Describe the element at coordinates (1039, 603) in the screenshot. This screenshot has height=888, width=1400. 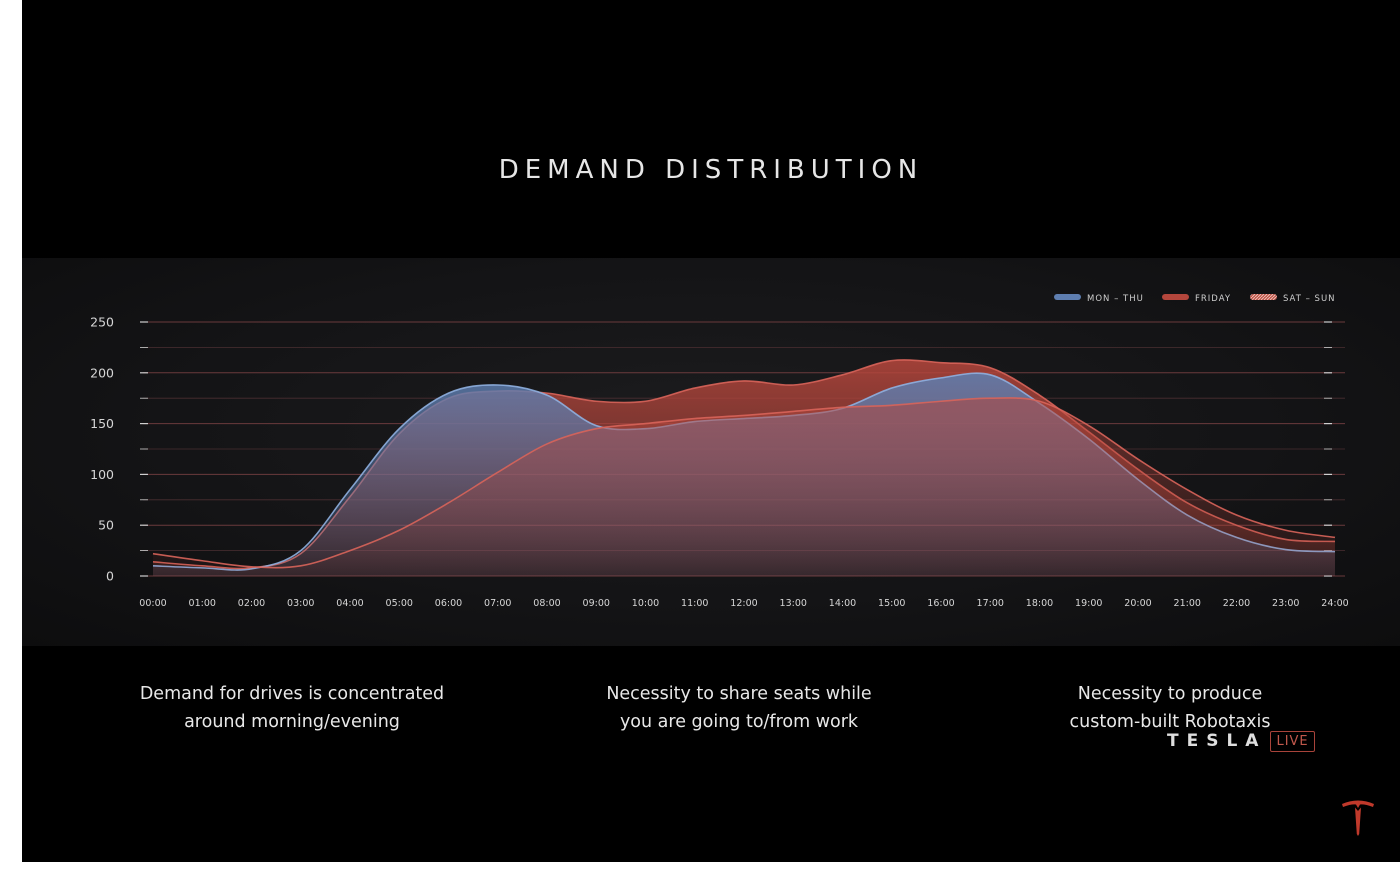
I see `x-tick-label: 18:00` at that location.